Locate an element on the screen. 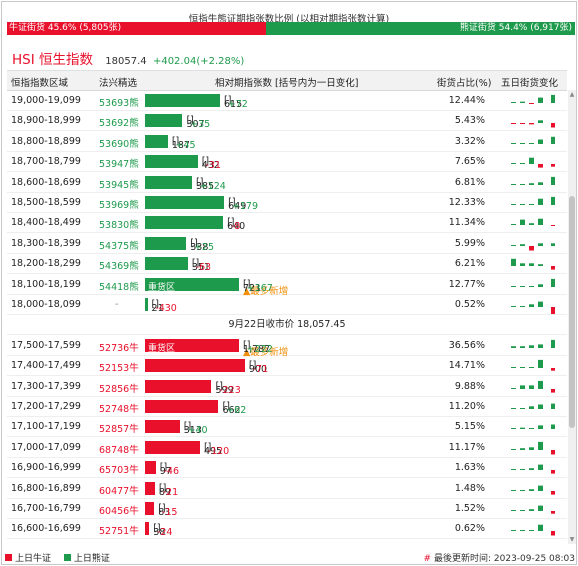 The image size is (578, 566). warrant-code-link: 54369熊 is located at coordinates (119, 267).